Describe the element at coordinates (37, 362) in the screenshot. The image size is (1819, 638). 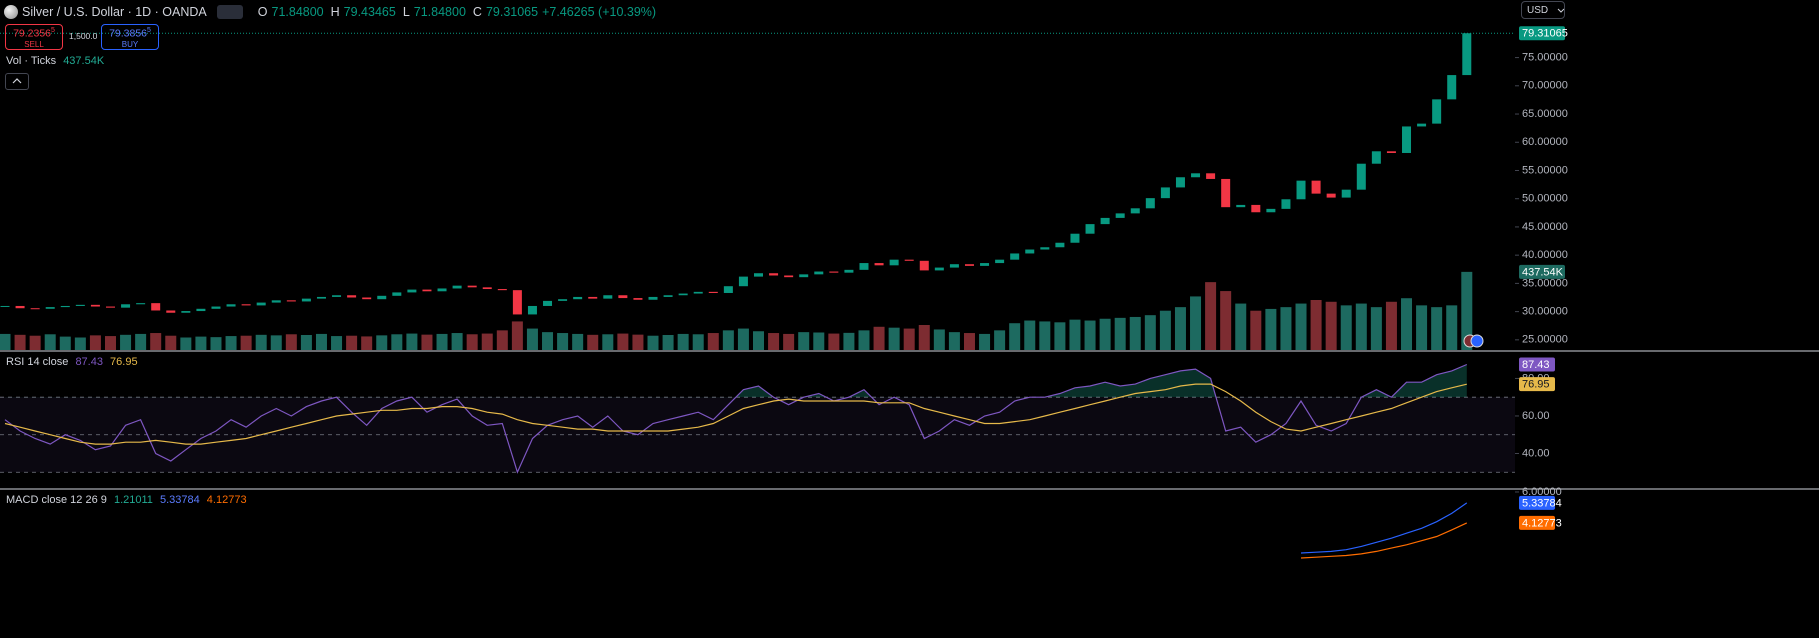
I see `rsi-title: RSI 14 close` at that location.